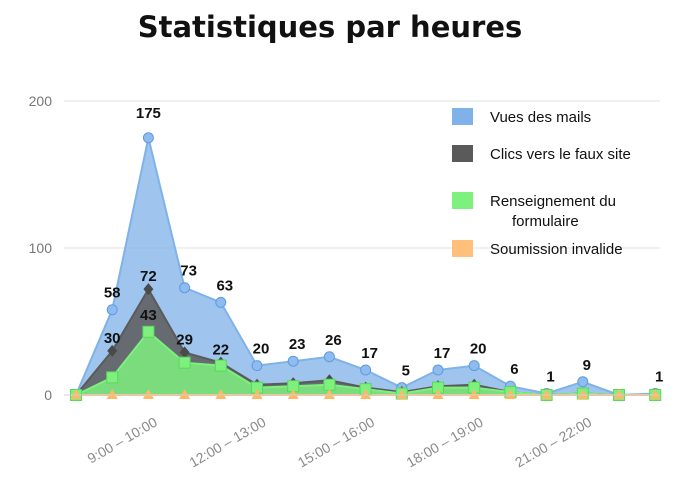 Image resolution: width=673 pixels, height=496 pixels. What do you see at coordinates (553, 211) in the screenshot?
I see `legend-label: Renseignement du formulaire` at bounding box center [553, 211].